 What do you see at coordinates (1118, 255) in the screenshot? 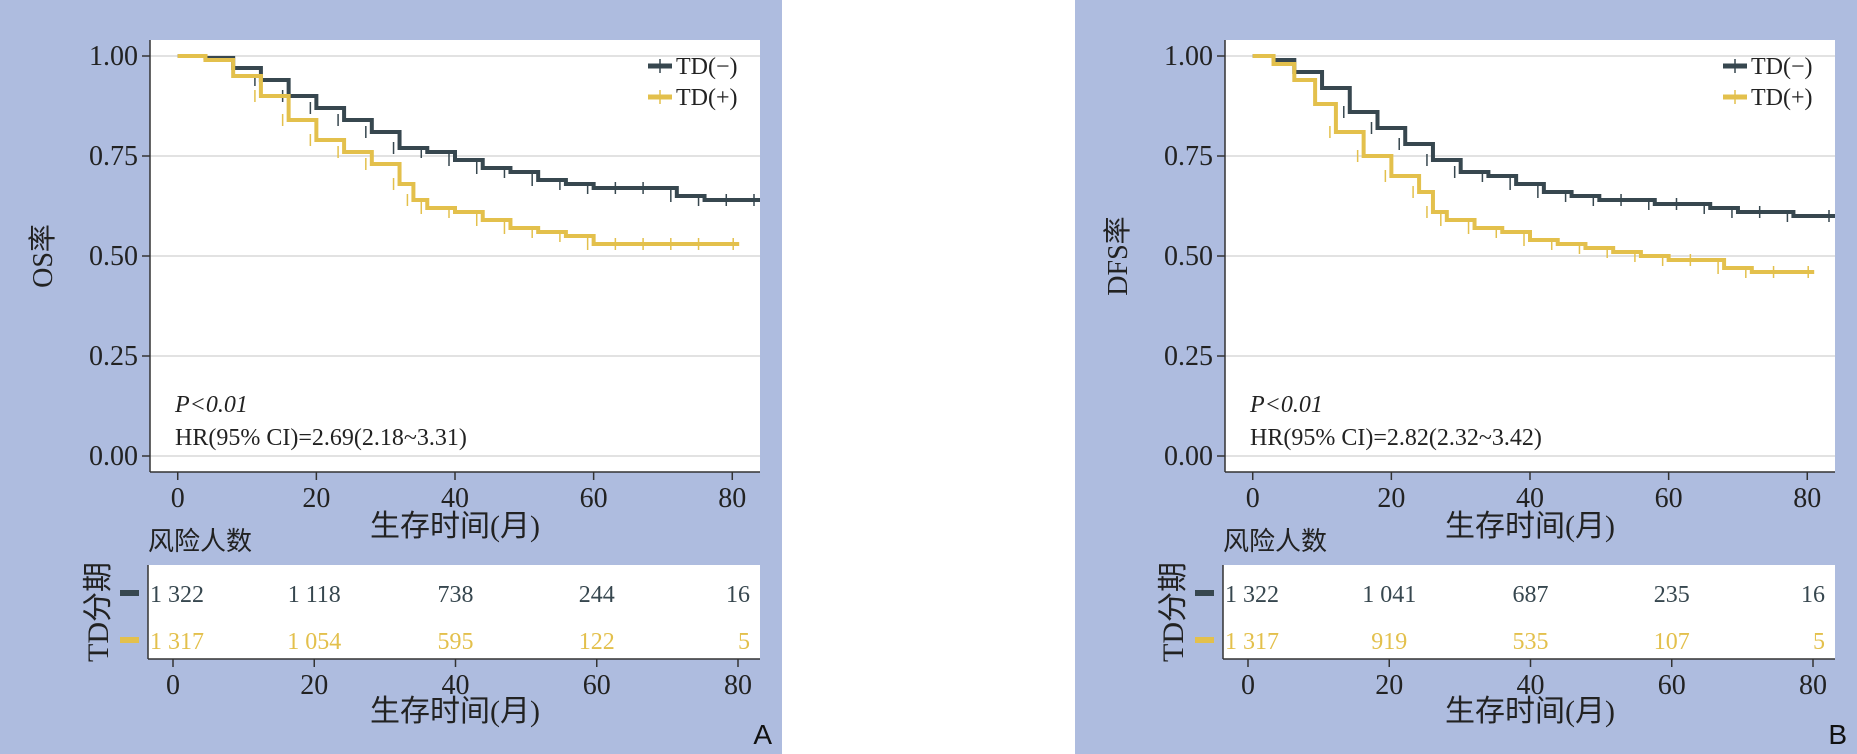
I see `y-axis-title: DFS率` at bounding box center [1118, 255].